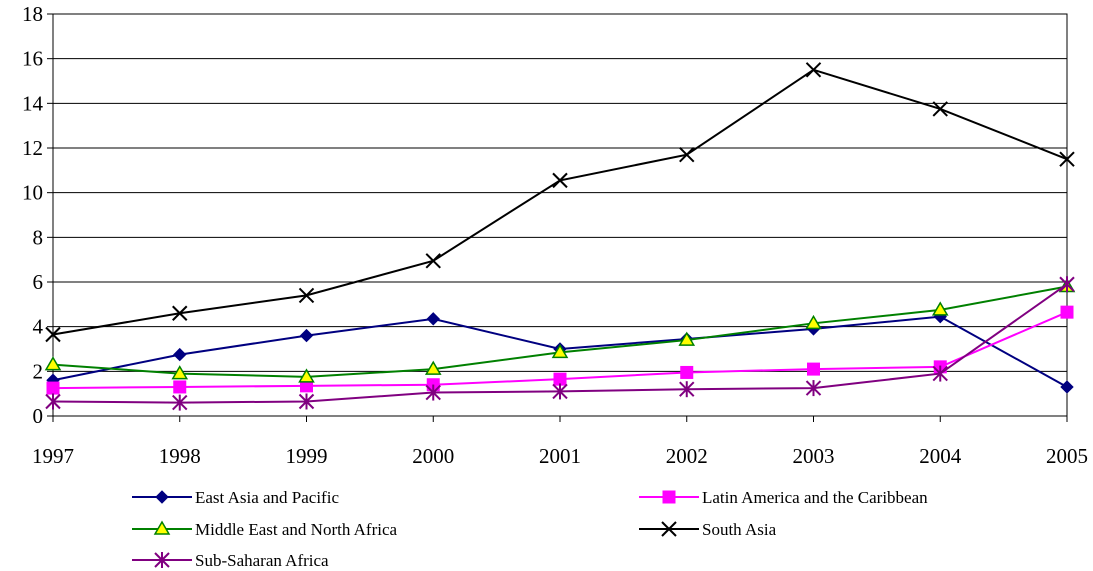 This screenshot has width=1093, height=571. I want to click on series-latin-america-and-the-caribbean, so click(560, 350).